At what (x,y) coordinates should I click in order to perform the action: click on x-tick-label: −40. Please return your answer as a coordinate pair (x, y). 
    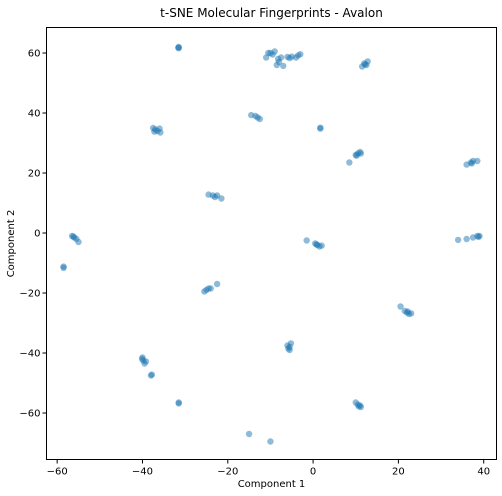
    Looking at the image, I should click on (142, 472).